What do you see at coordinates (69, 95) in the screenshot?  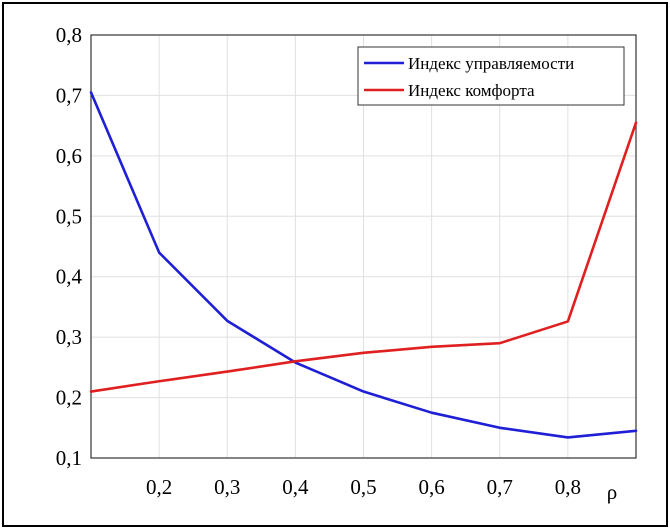 I see `y-tick-label: 0,7` at bounding box center [69, 95].